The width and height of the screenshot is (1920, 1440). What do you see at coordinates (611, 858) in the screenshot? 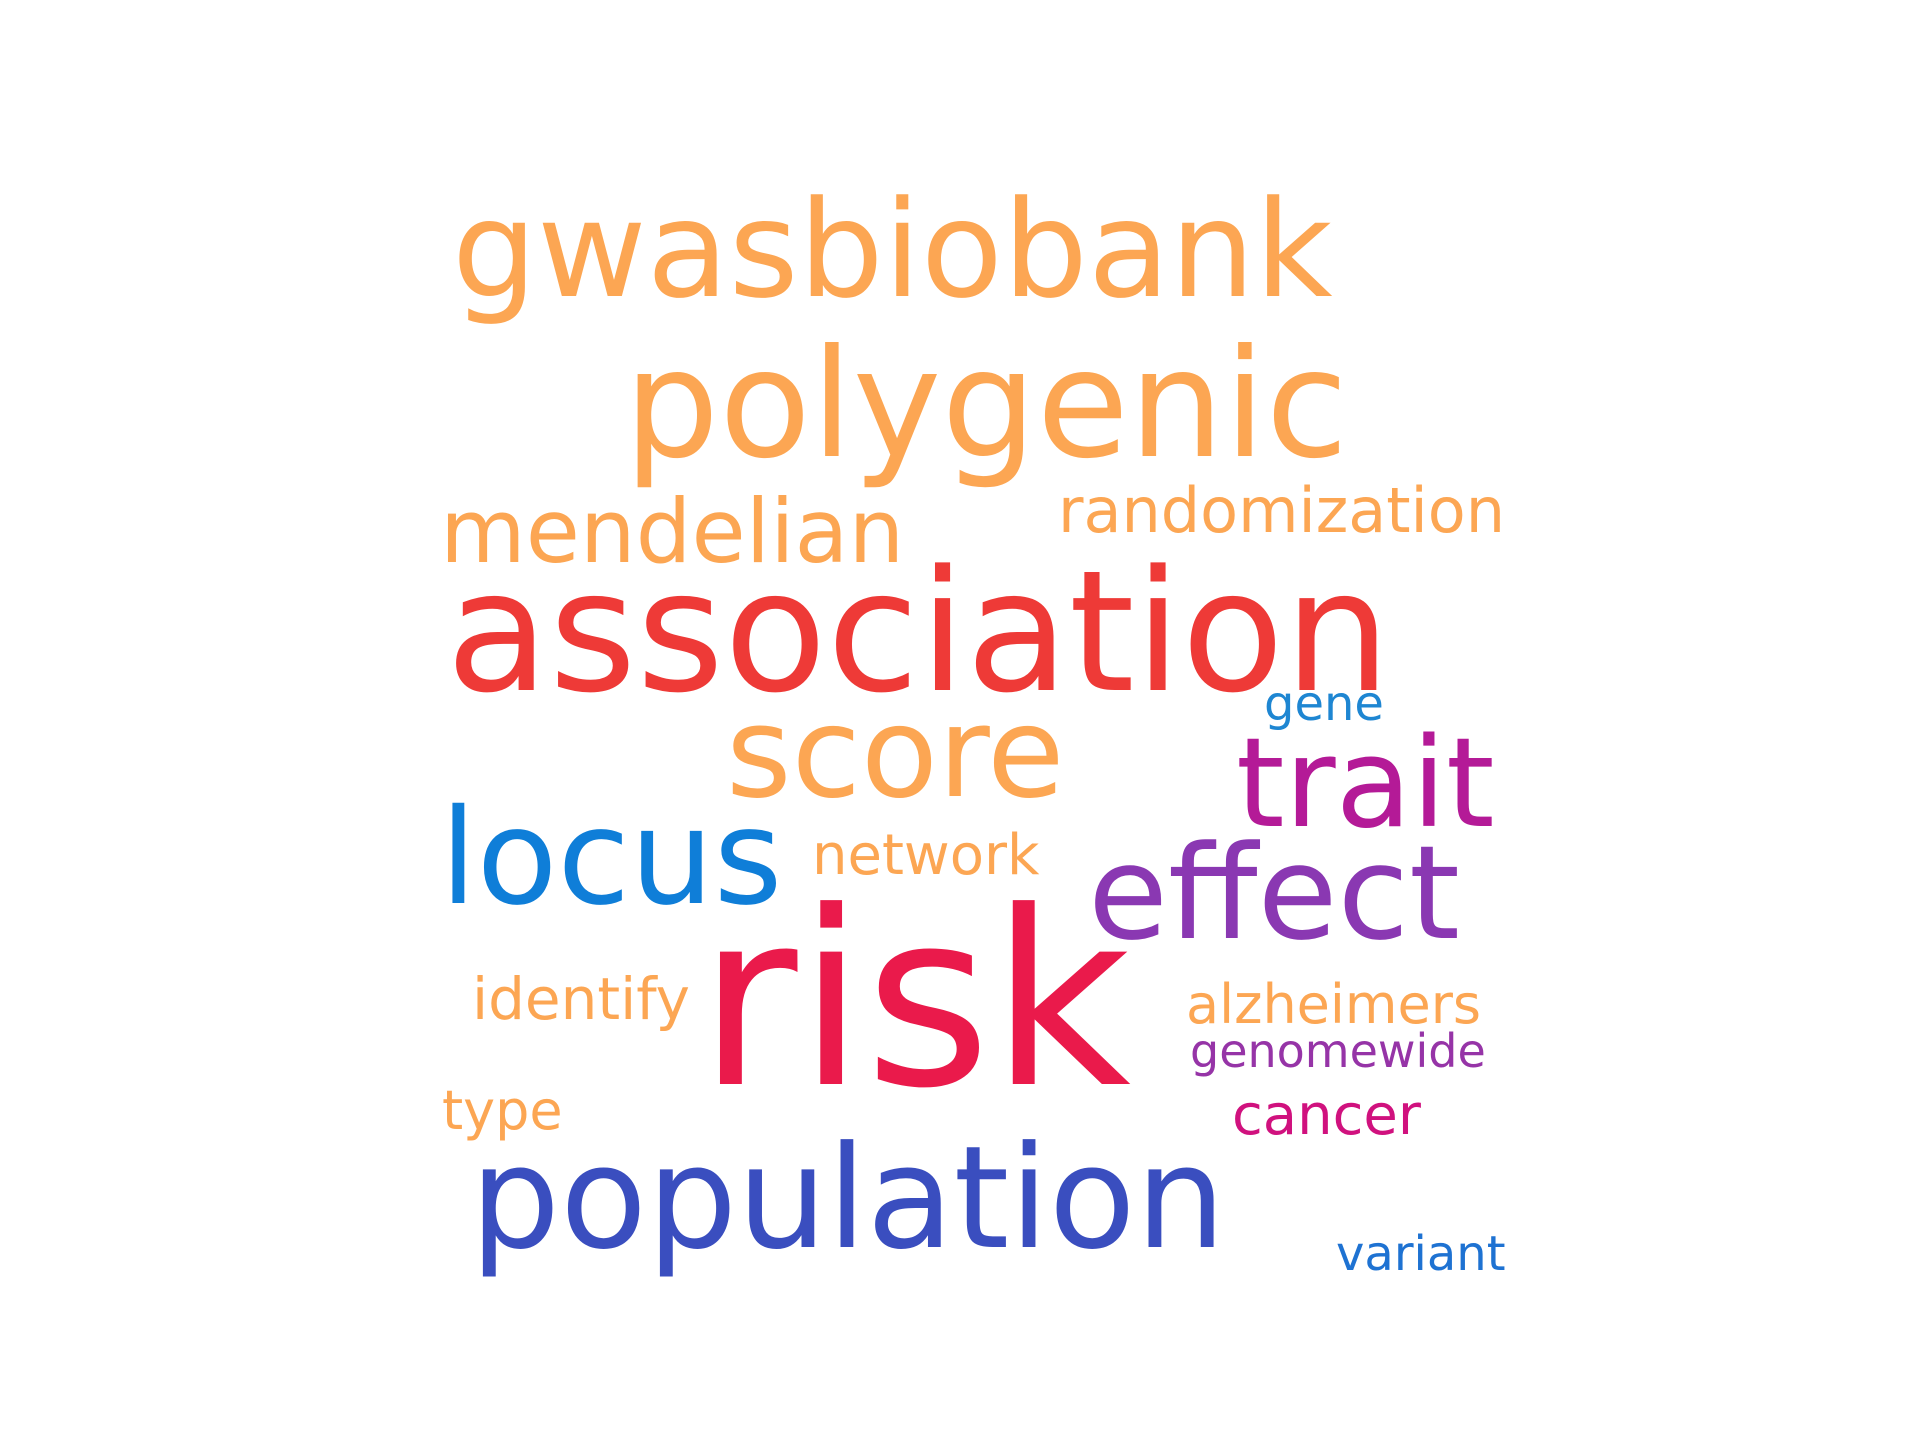
I see `word-locus: locus` at bounding box center [611, 858].